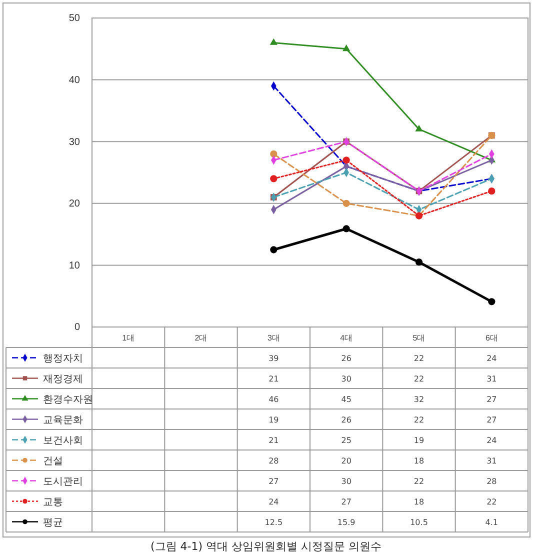 Image resolution: width=533 pixels, height=557 pixels. I want to click on legend-label: 교통, so click(53, 502).